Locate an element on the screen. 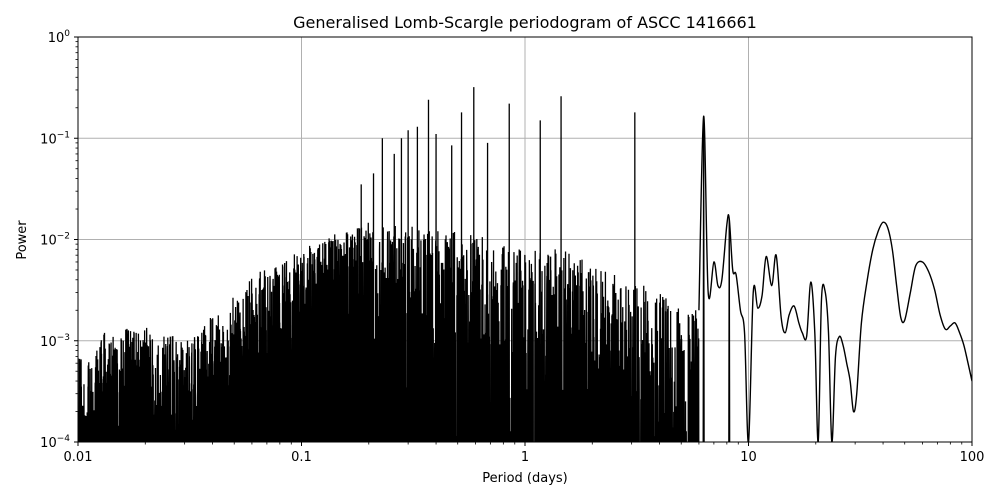 The width and height of the screenshot is (1000, 500). y-tick-labels: 10⁻⁴ 10⁻³ 10⁻² 10⁻¹ 10⁰ is located at coordinates (55, 240).